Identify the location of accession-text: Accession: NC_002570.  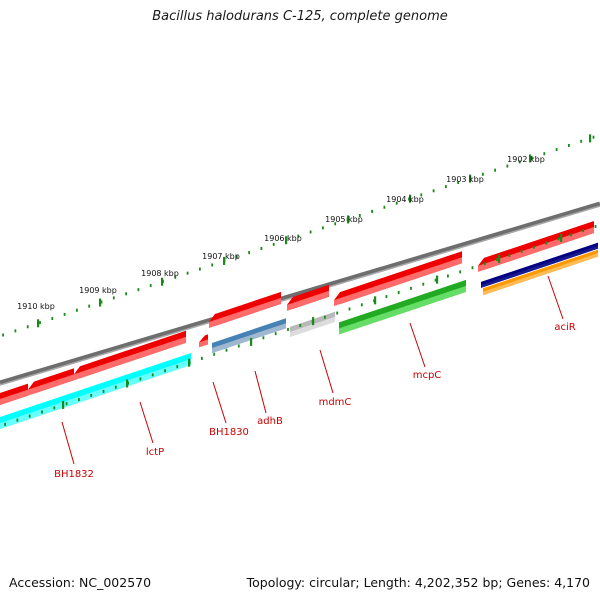
(80, 582).